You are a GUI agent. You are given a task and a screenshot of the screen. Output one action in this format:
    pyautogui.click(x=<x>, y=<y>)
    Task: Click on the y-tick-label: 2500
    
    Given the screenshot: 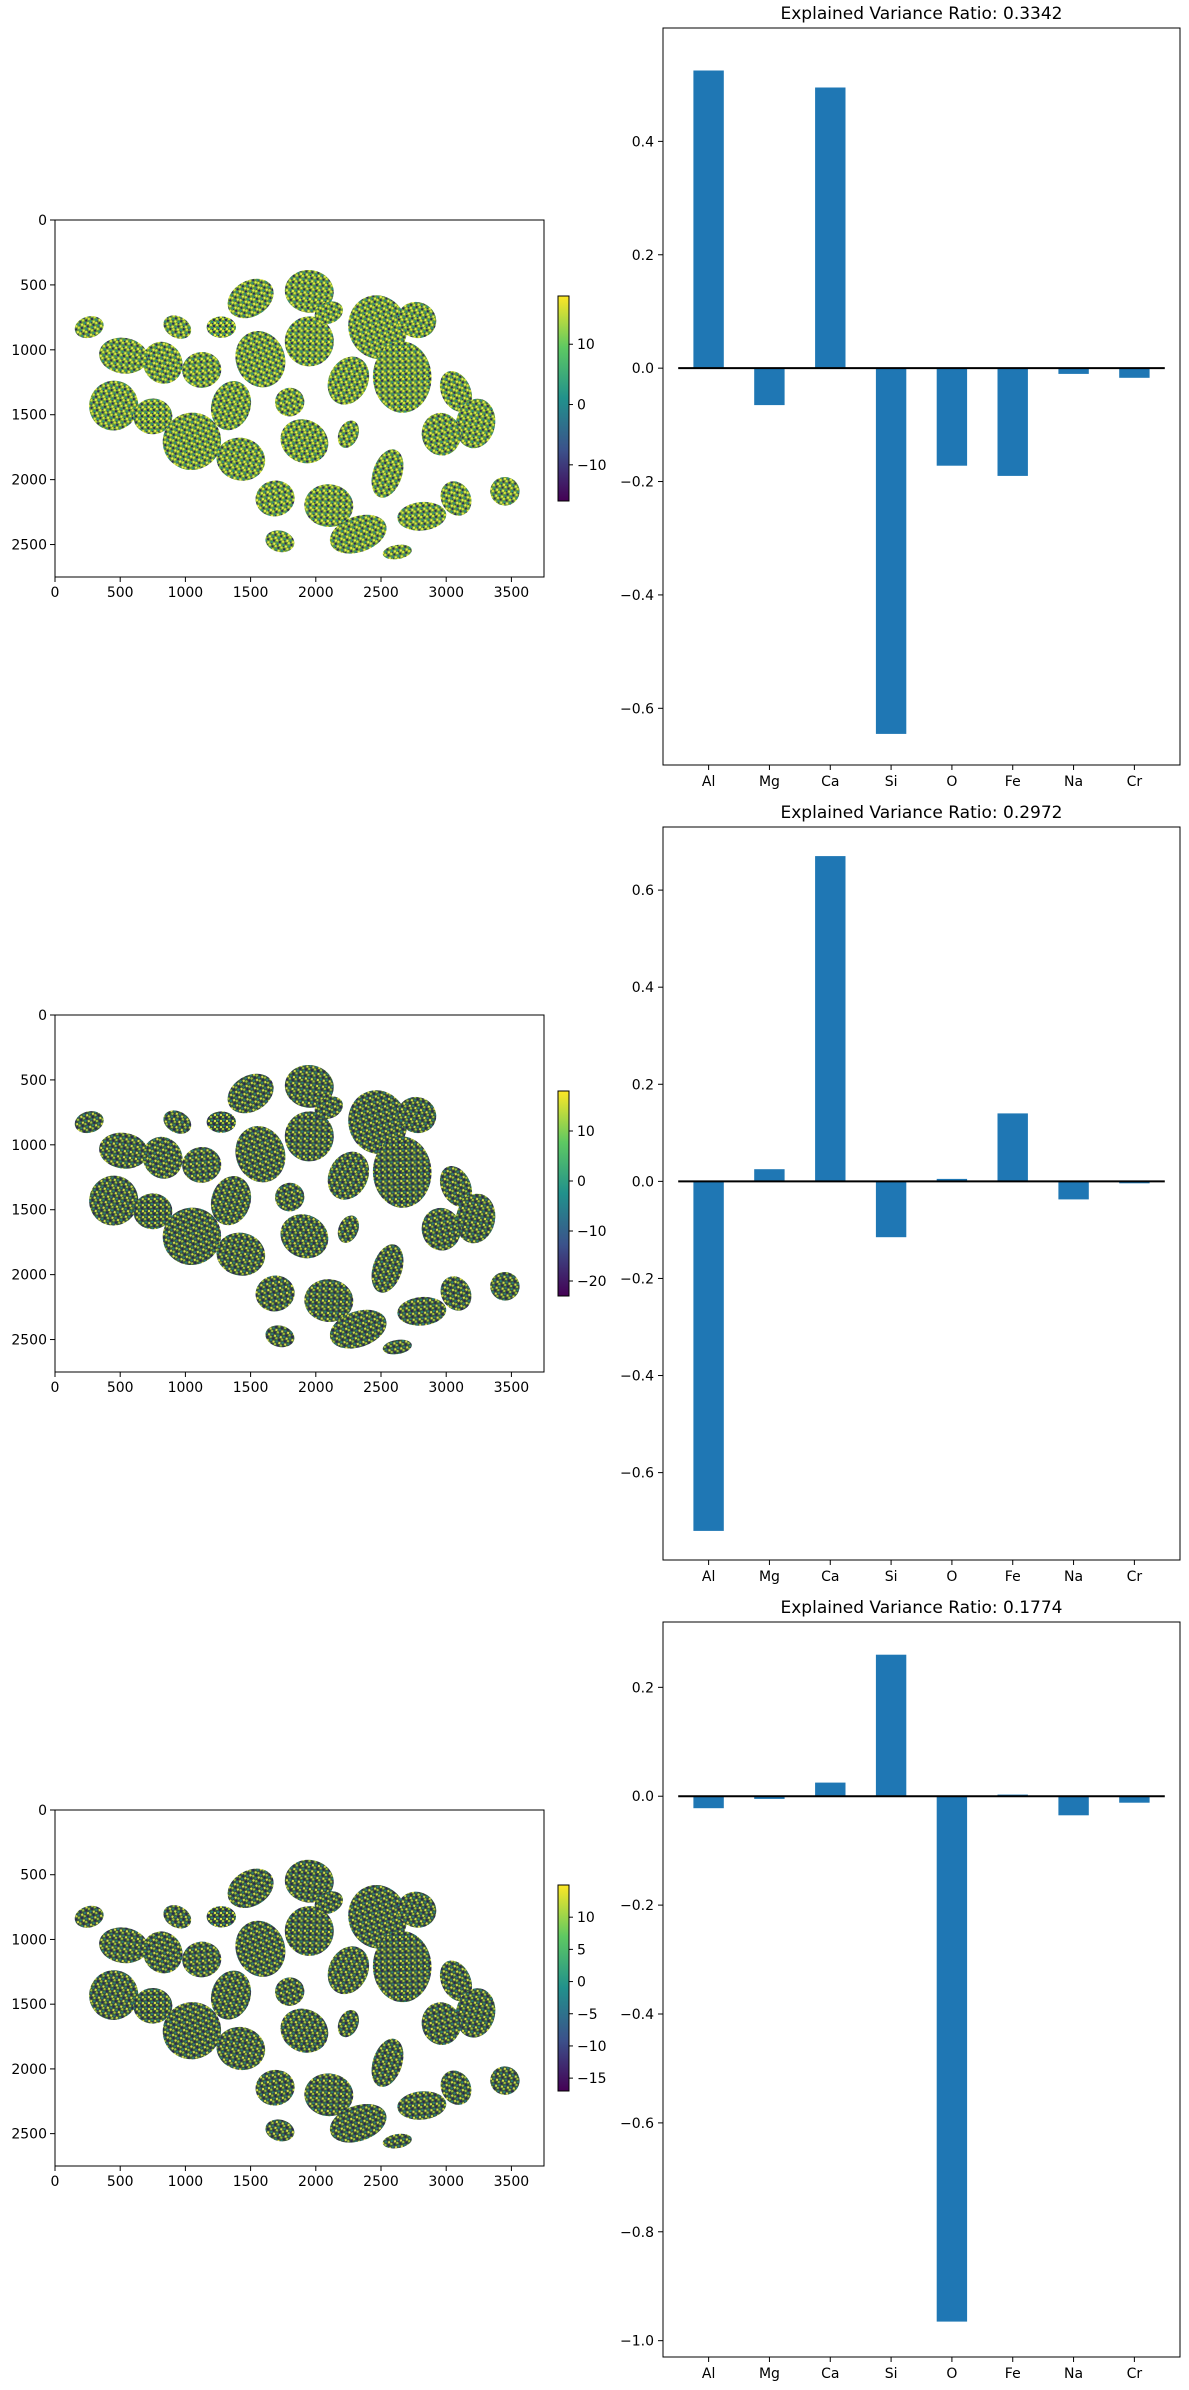 What is the action you would take?
    pyautogui.click(x=29, y=1341)
    